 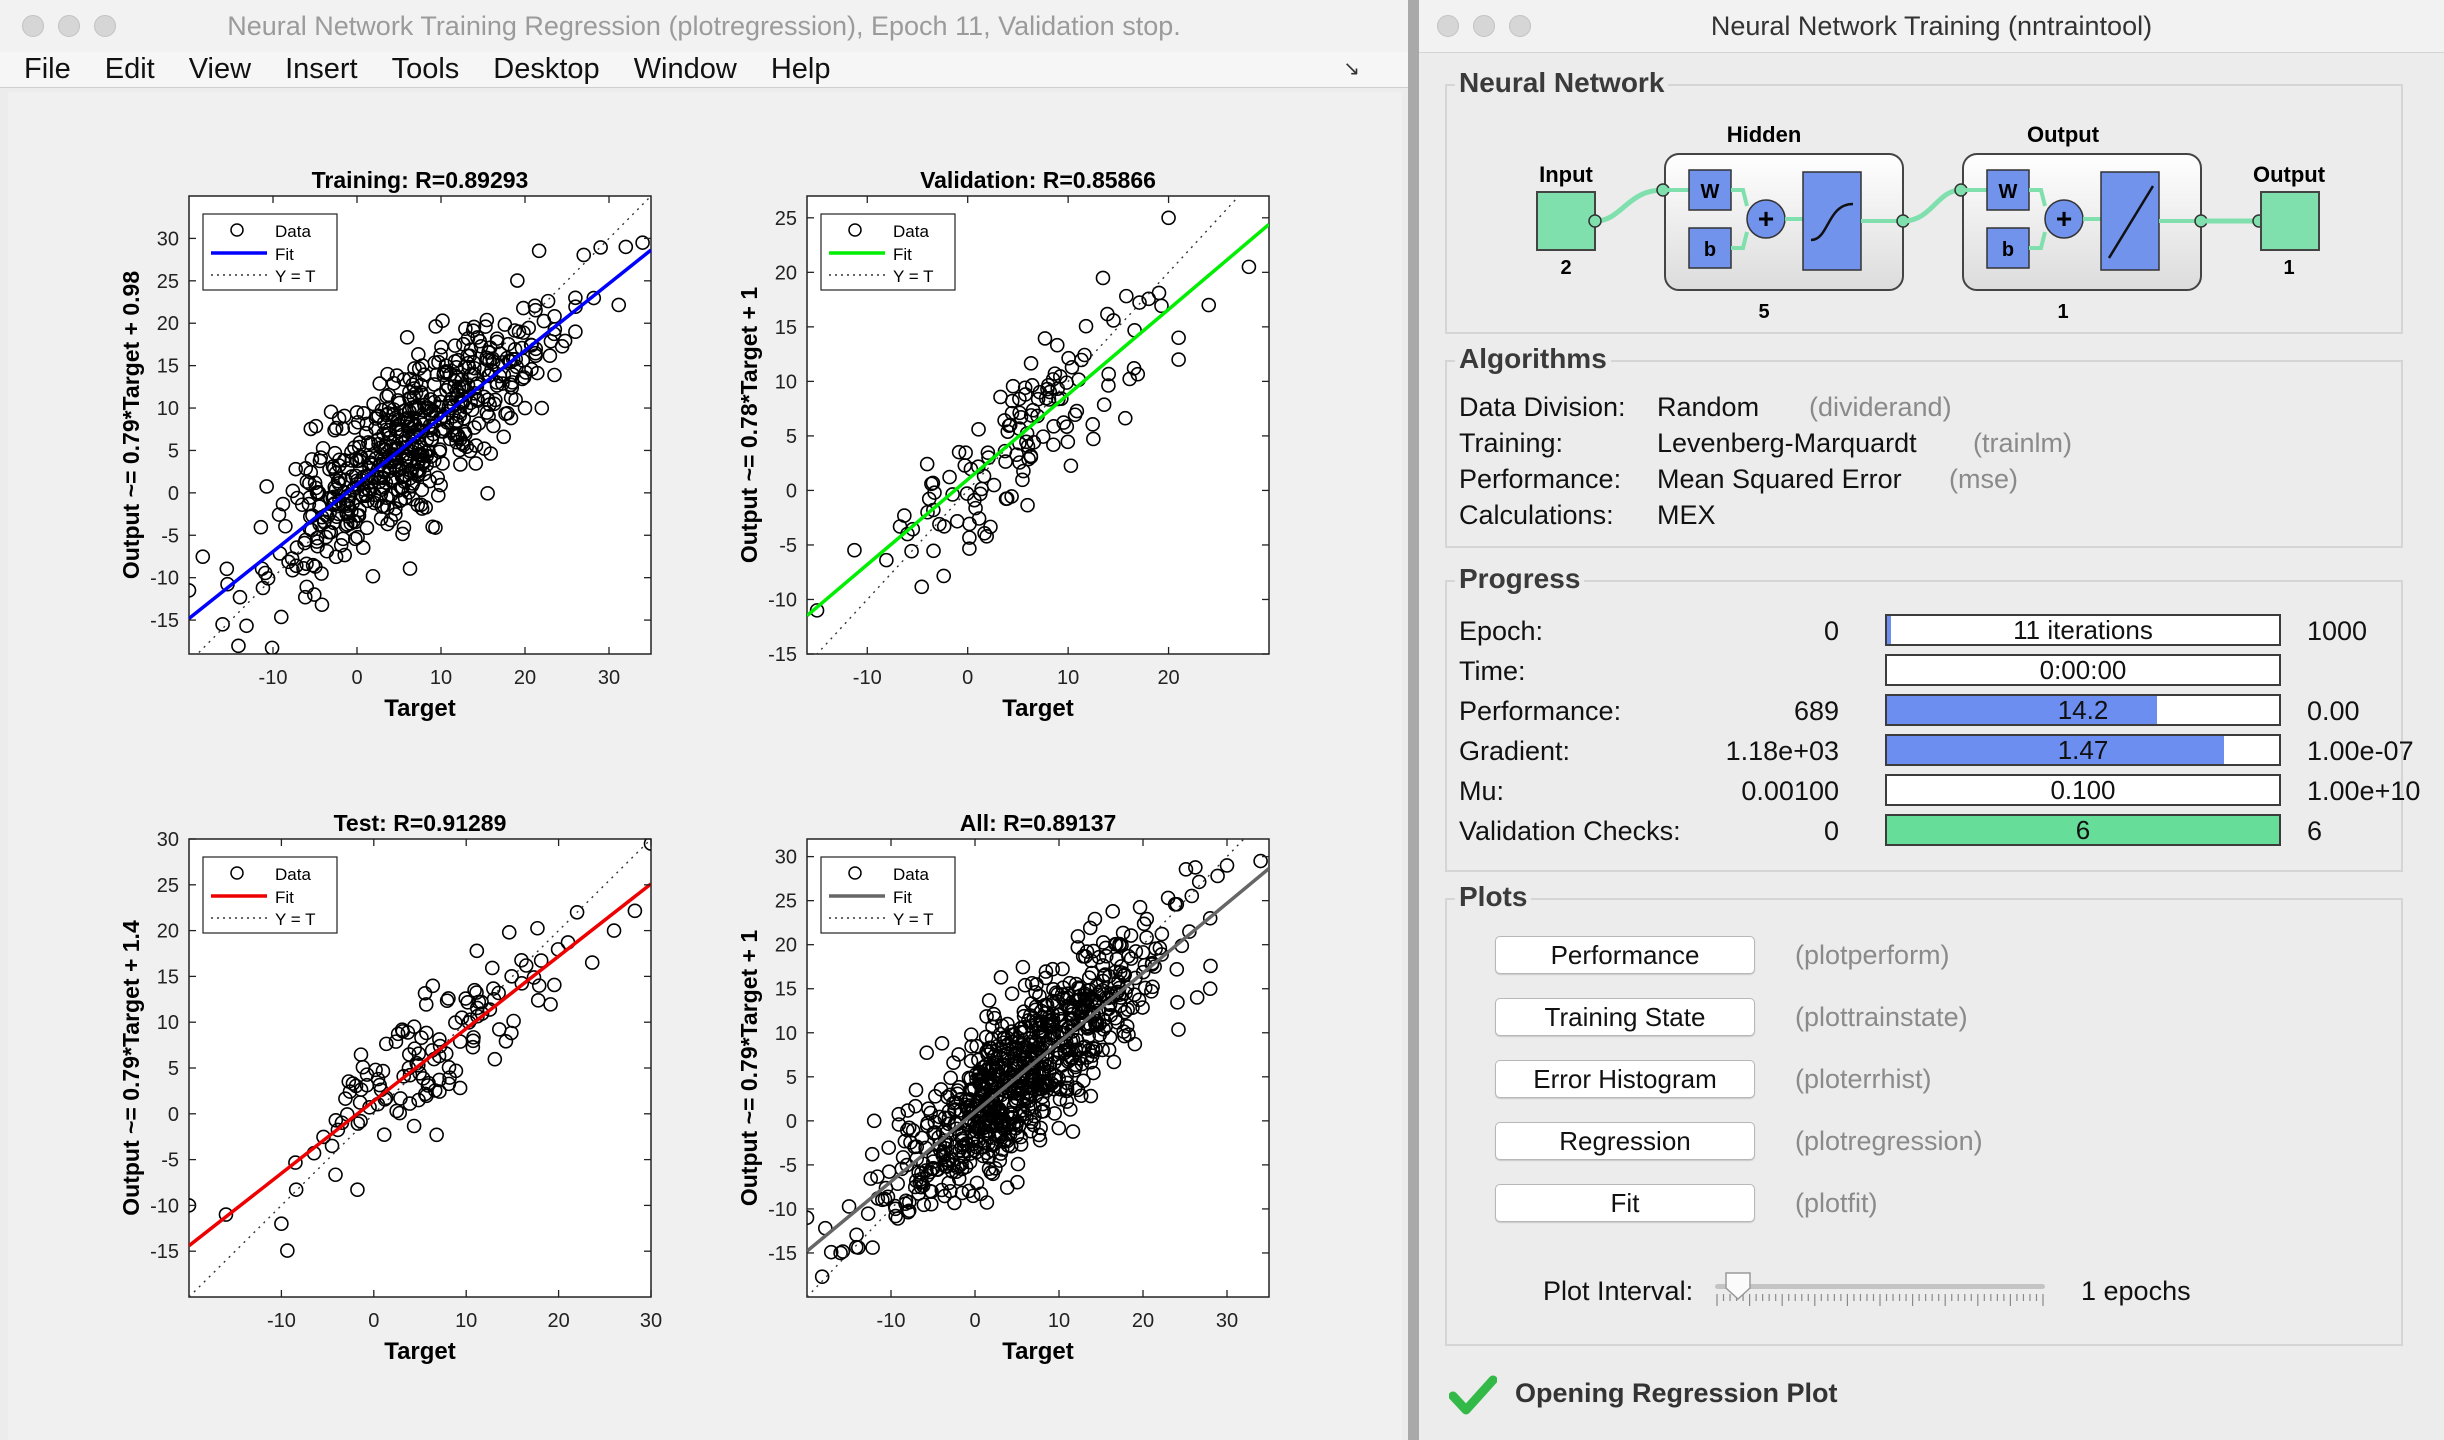 I want to click on dock-arrow-icon: ↘, so click(x=1351, y=69).